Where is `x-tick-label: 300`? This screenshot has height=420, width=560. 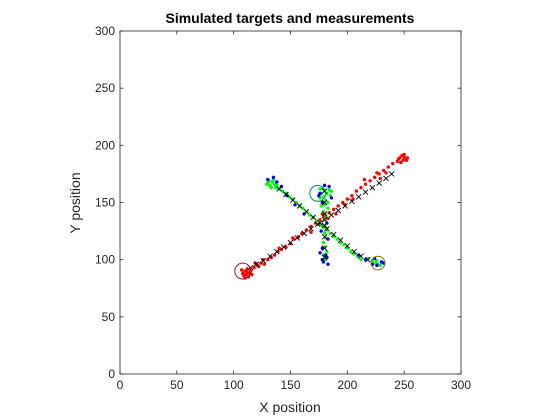 x-tick-label: 300 is located at coordinates (461, 385).